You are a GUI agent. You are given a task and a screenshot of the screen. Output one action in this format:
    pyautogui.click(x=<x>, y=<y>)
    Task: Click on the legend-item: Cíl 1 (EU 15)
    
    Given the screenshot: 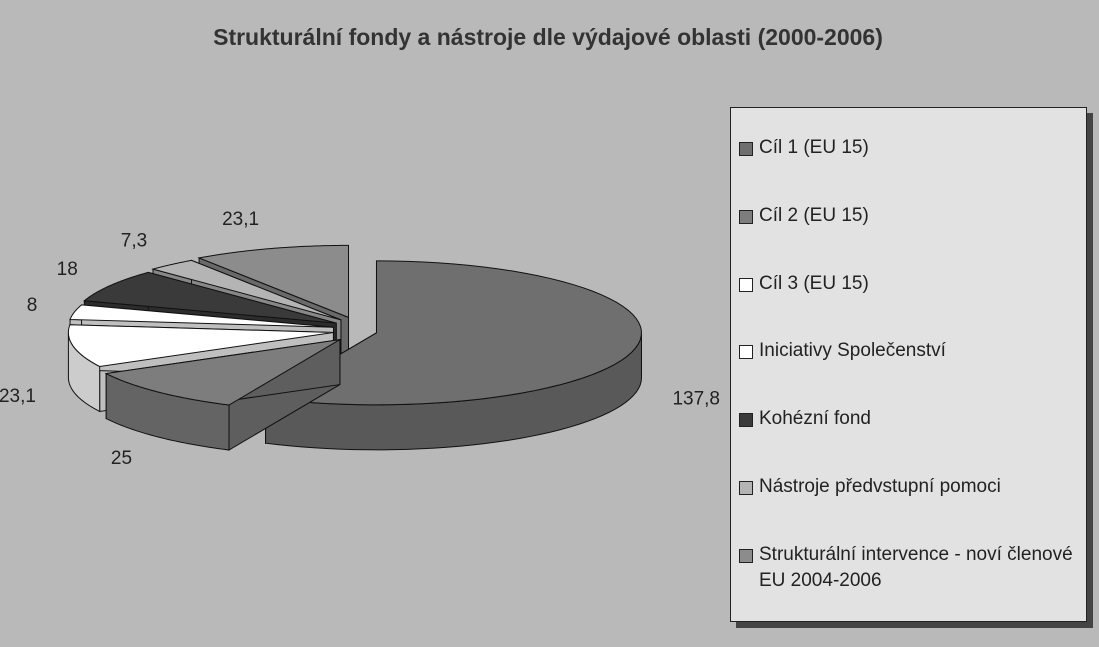 What is the action you would take?
    pyautogui.click(x=908, y=148)
    